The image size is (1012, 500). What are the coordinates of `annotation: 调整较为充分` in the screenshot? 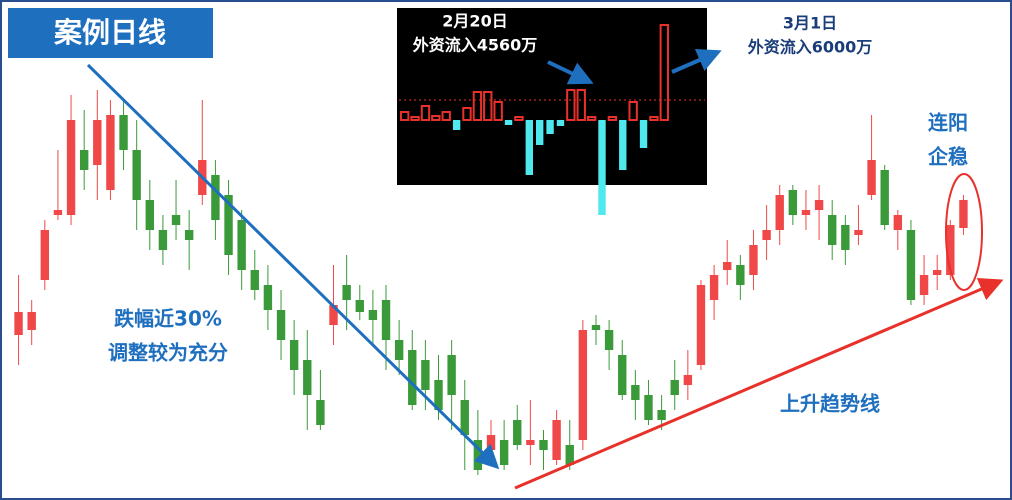 It's located at (168, 353).